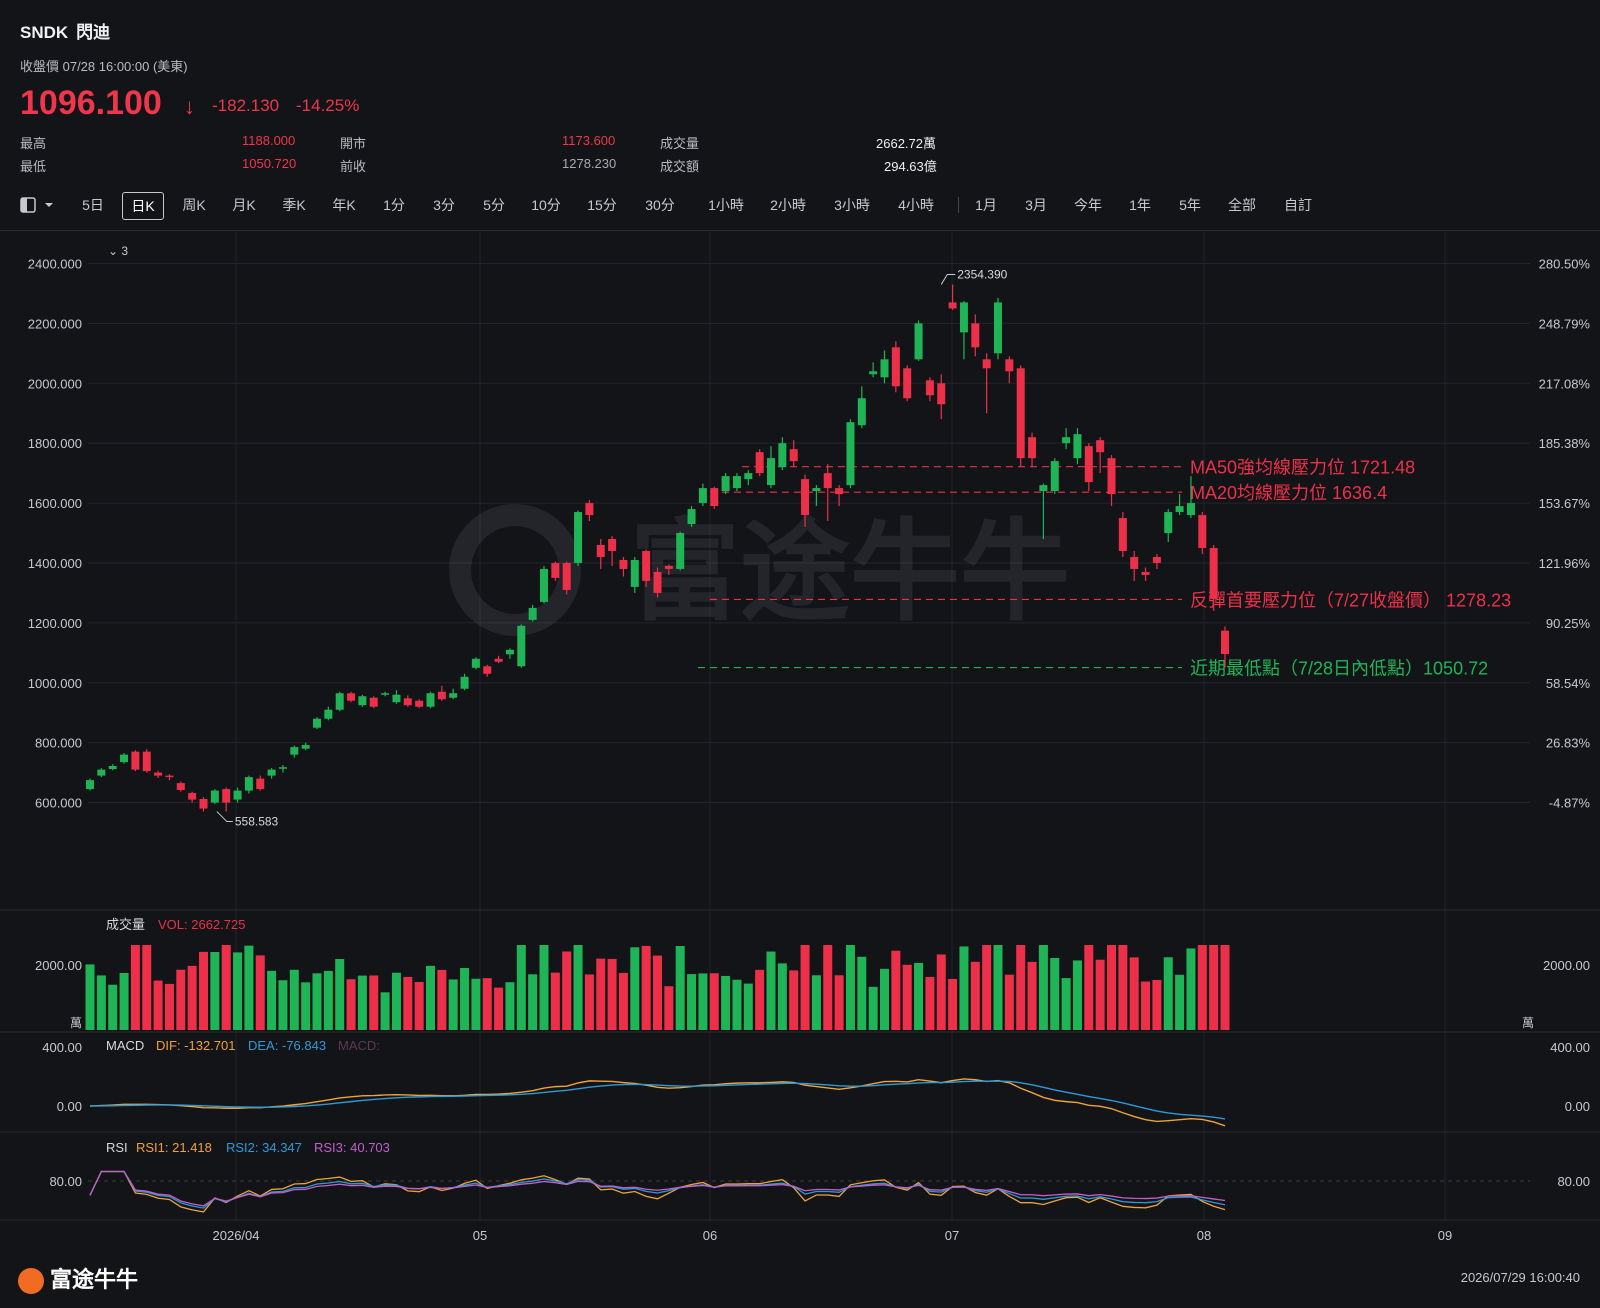  I want to click on x-tick-5: 09, so click(1445, 1235).